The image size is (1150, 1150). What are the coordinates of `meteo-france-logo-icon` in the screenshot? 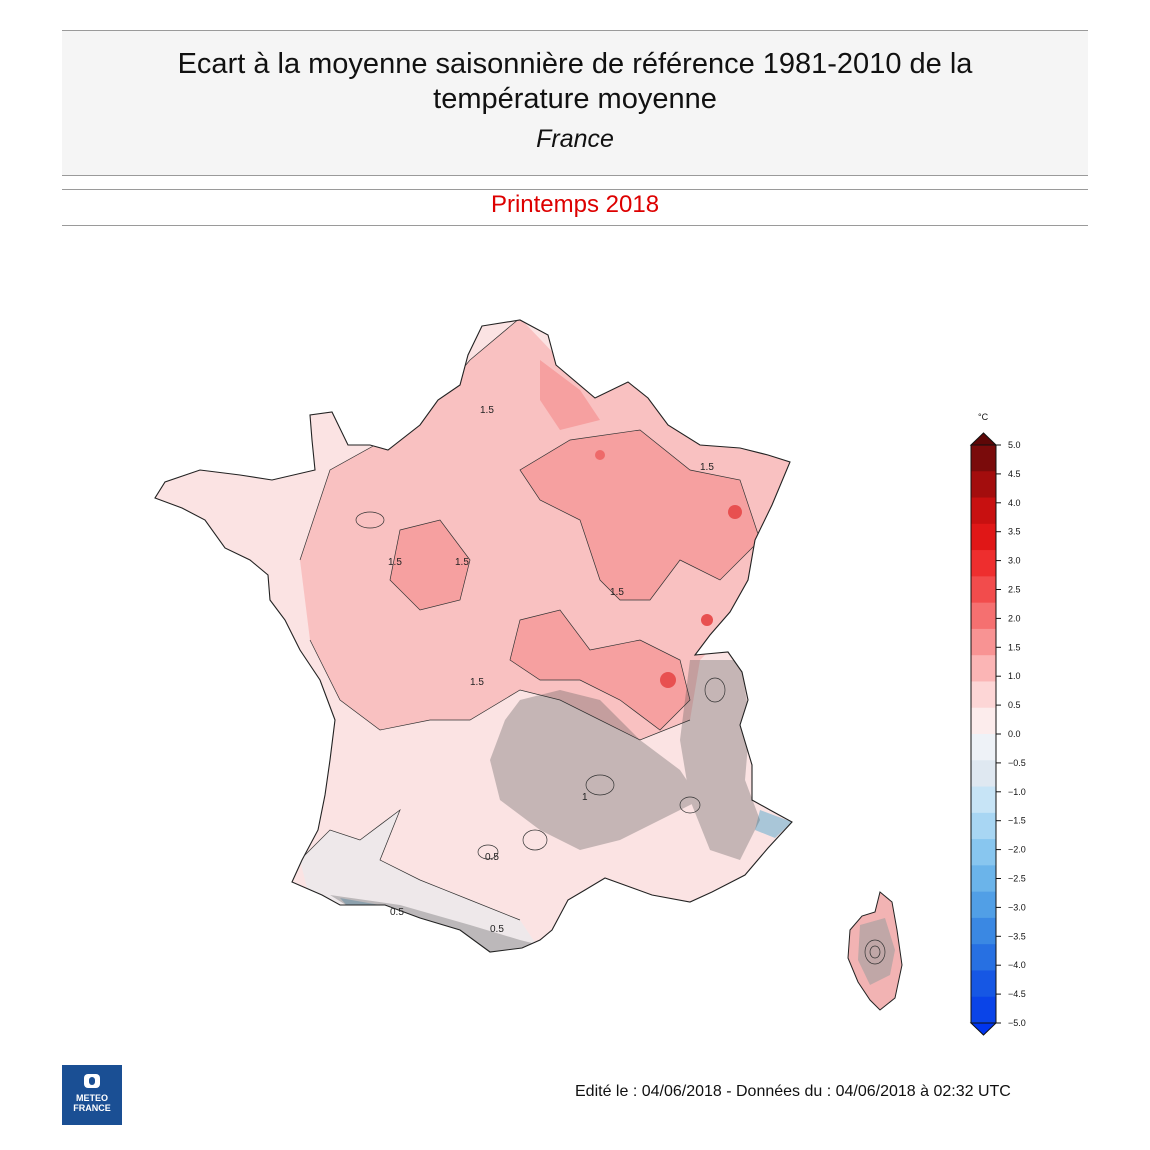 It's located at (92, 1081).